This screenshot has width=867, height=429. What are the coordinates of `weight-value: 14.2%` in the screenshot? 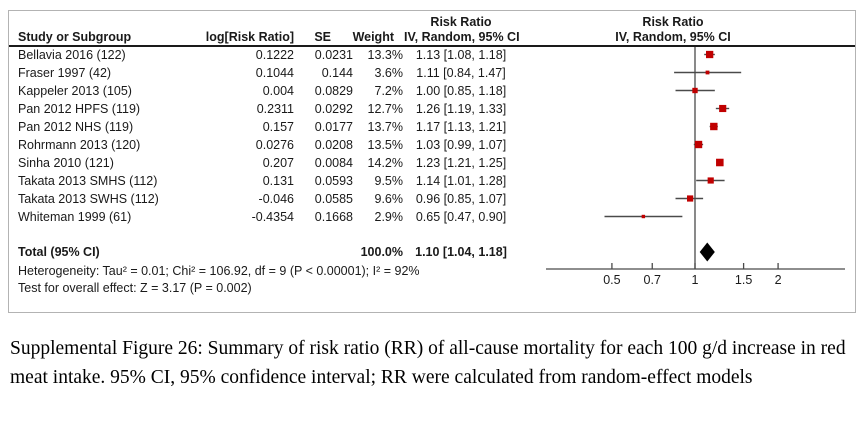 It's located at (385, 162).